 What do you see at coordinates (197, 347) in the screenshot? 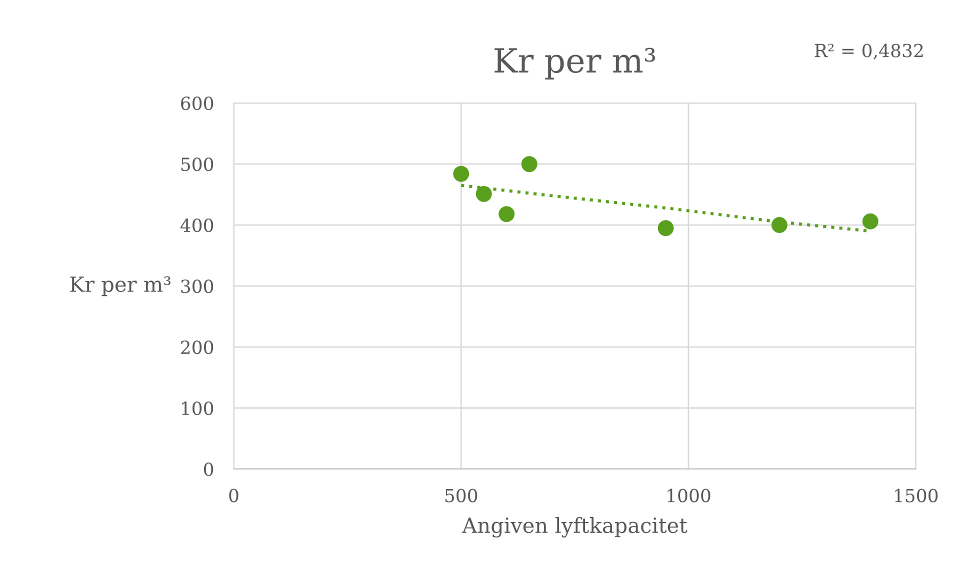
I see `y-tick-label: 200` at bounding box center [197, 347].